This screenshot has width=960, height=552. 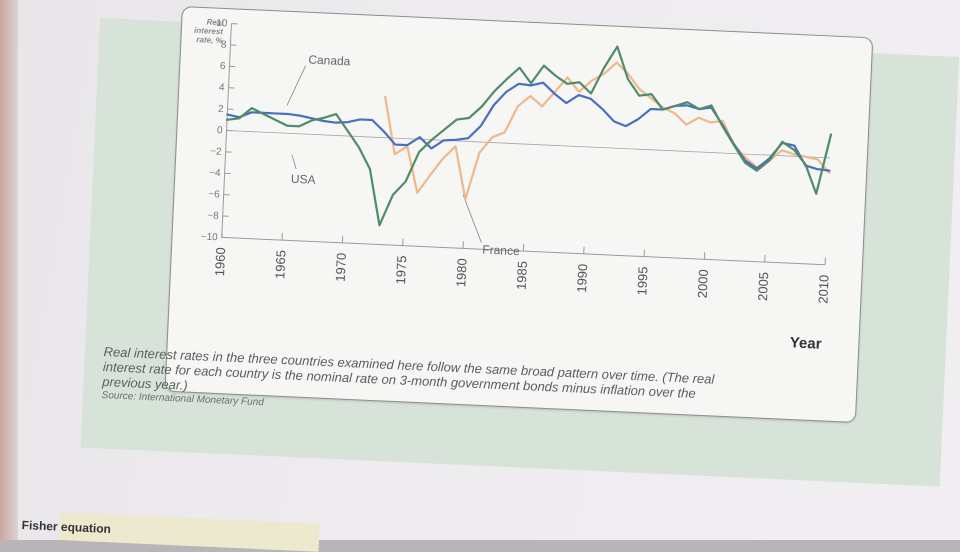 I want to click on page-edge, so click(x=9, y=270).